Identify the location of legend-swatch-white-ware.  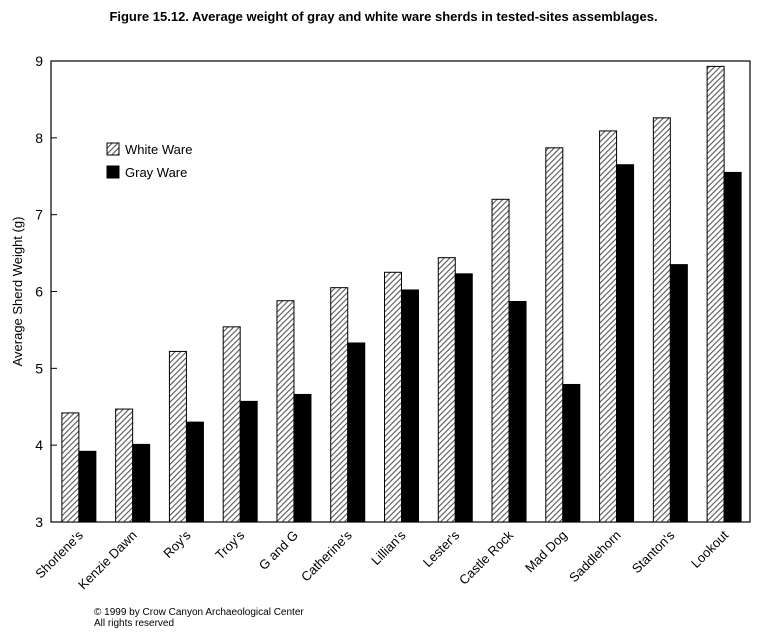
(113, 149).